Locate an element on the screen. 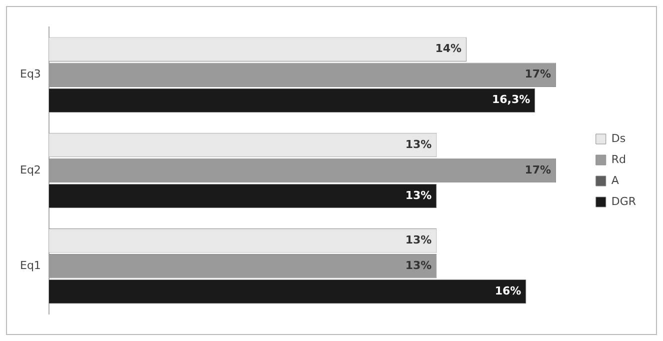 This screenshot has height=341, width=663. data-label: 16,3% is located at coordinates (511, 99).